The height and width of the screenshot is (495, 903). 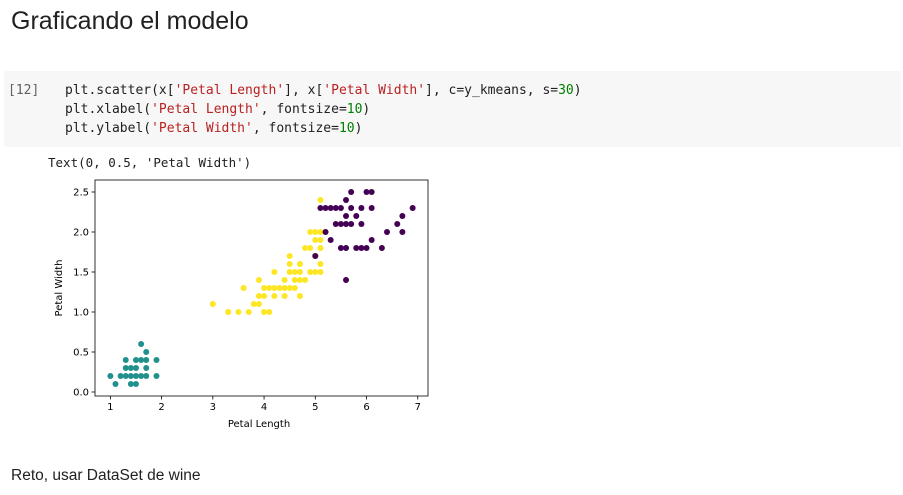 I want to click on code-token: ], x[, so click(x=304, y=90).